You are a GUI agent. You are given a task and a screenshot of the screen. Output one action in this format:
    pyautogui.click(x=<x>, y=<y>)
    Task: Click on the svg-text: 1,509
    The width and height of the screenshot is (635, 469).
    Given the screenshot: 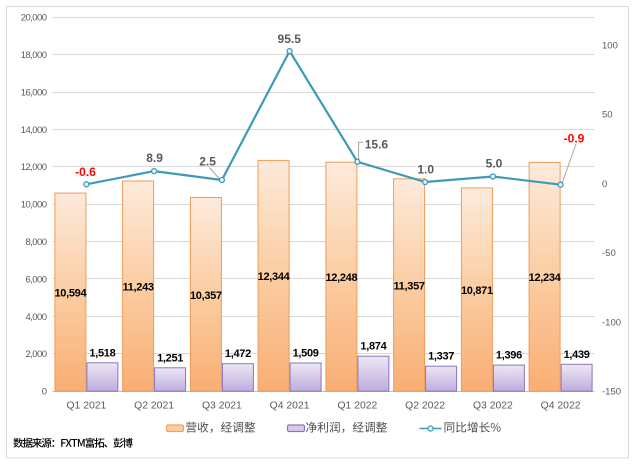 What is the action you would take?
    pyautogui.click(x=306, y=354)
    